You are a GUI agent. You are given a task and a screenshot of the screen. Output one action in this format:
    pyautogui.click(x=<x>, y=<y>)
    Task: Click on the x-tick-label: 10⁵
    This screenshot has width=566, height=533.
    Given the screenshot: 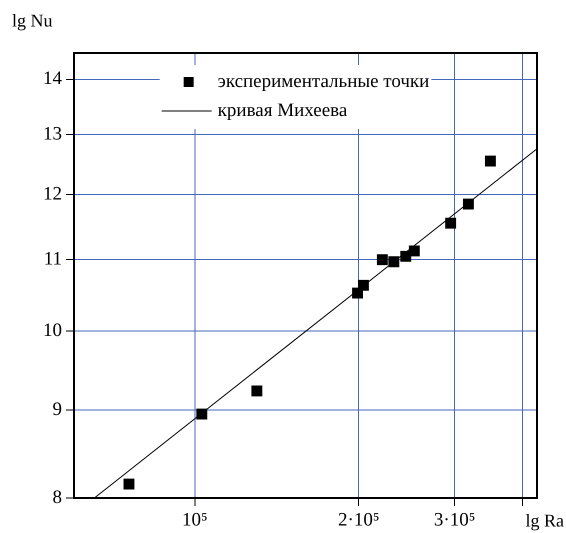 What is the action you would take?
    pyautogui.click(x=195, y=519)
    